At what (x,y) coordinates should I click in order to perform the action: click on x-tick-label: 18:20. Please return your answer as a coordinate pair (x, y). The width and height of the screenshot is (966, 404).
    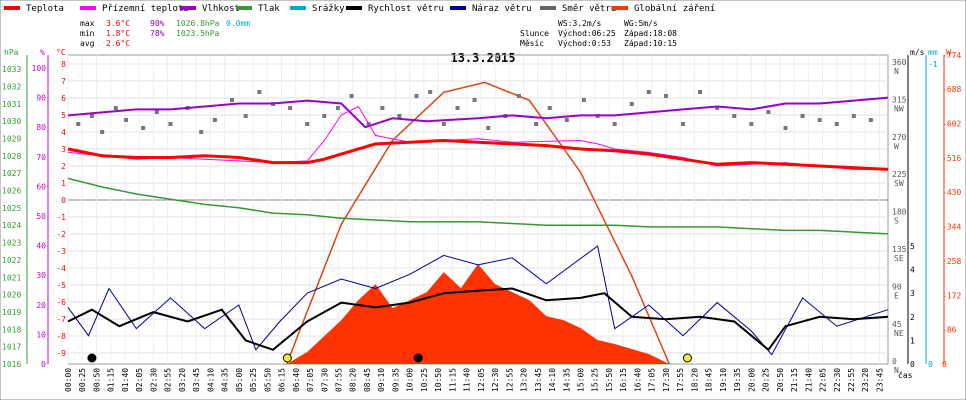
    Looking at the image, I should click on (694, 380).